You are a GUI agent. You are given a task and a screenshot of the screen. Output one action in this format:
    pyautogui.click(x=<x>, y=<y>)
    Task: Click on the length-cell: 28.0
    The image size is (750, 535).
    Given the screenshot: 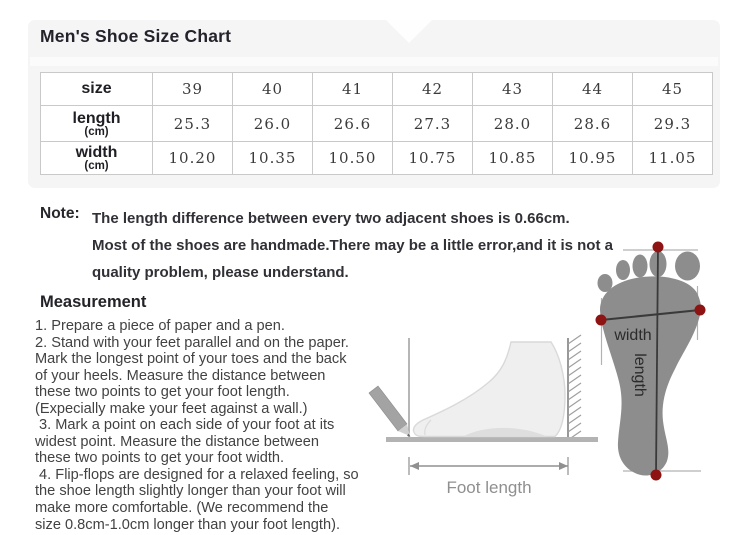 What is the action you would take?
    pyautogui.click(x=512, y=123)
    